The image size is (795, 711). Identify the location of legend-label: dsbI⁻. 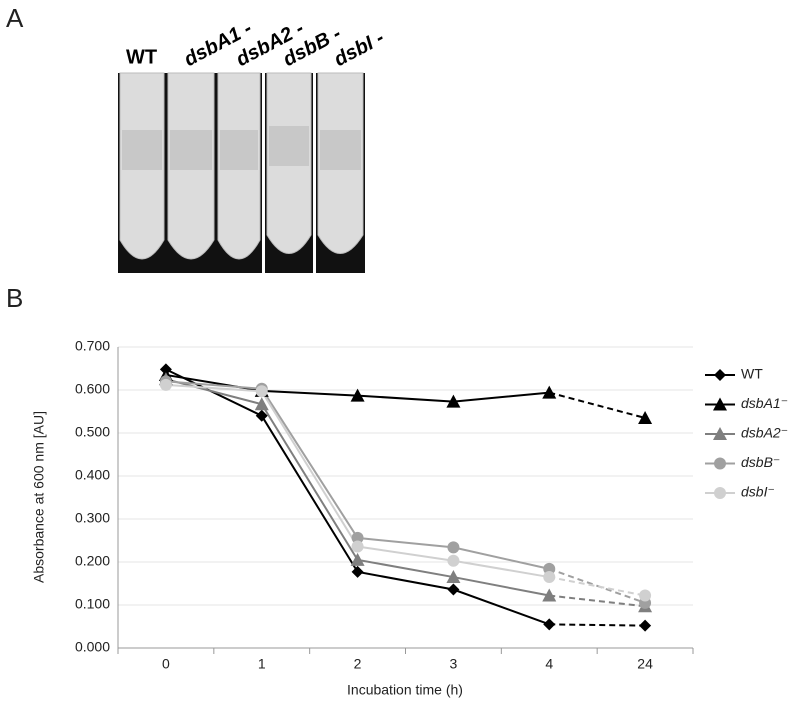
(758, 492).